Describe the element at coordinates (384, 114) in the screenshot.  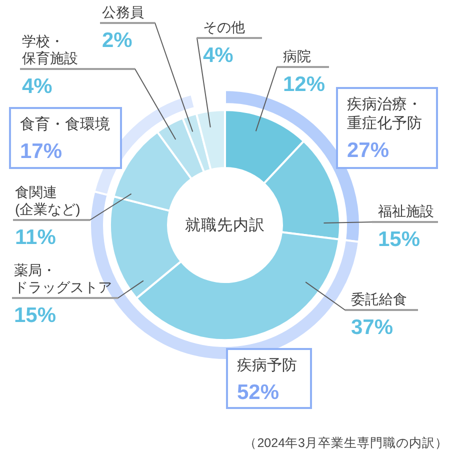
I see `slice-label: 疾病治療・重症化予防` at that location.